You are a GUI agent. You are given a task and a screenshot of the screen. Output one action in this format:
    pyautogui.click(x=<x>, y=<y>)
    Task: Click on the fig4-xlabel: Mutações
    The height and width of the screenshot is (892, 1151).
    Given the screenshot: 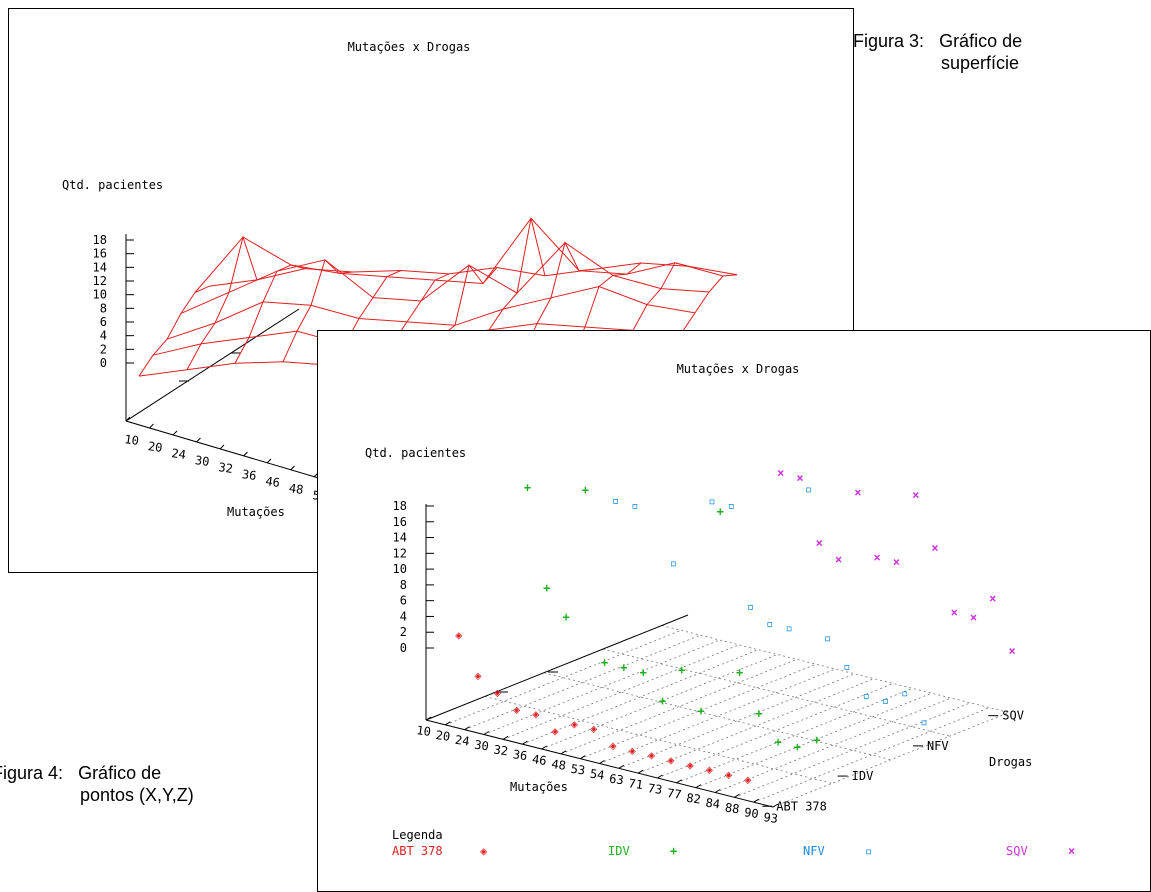 What is the action you would take?
    pyautogui.click(x=539, y=787)
    